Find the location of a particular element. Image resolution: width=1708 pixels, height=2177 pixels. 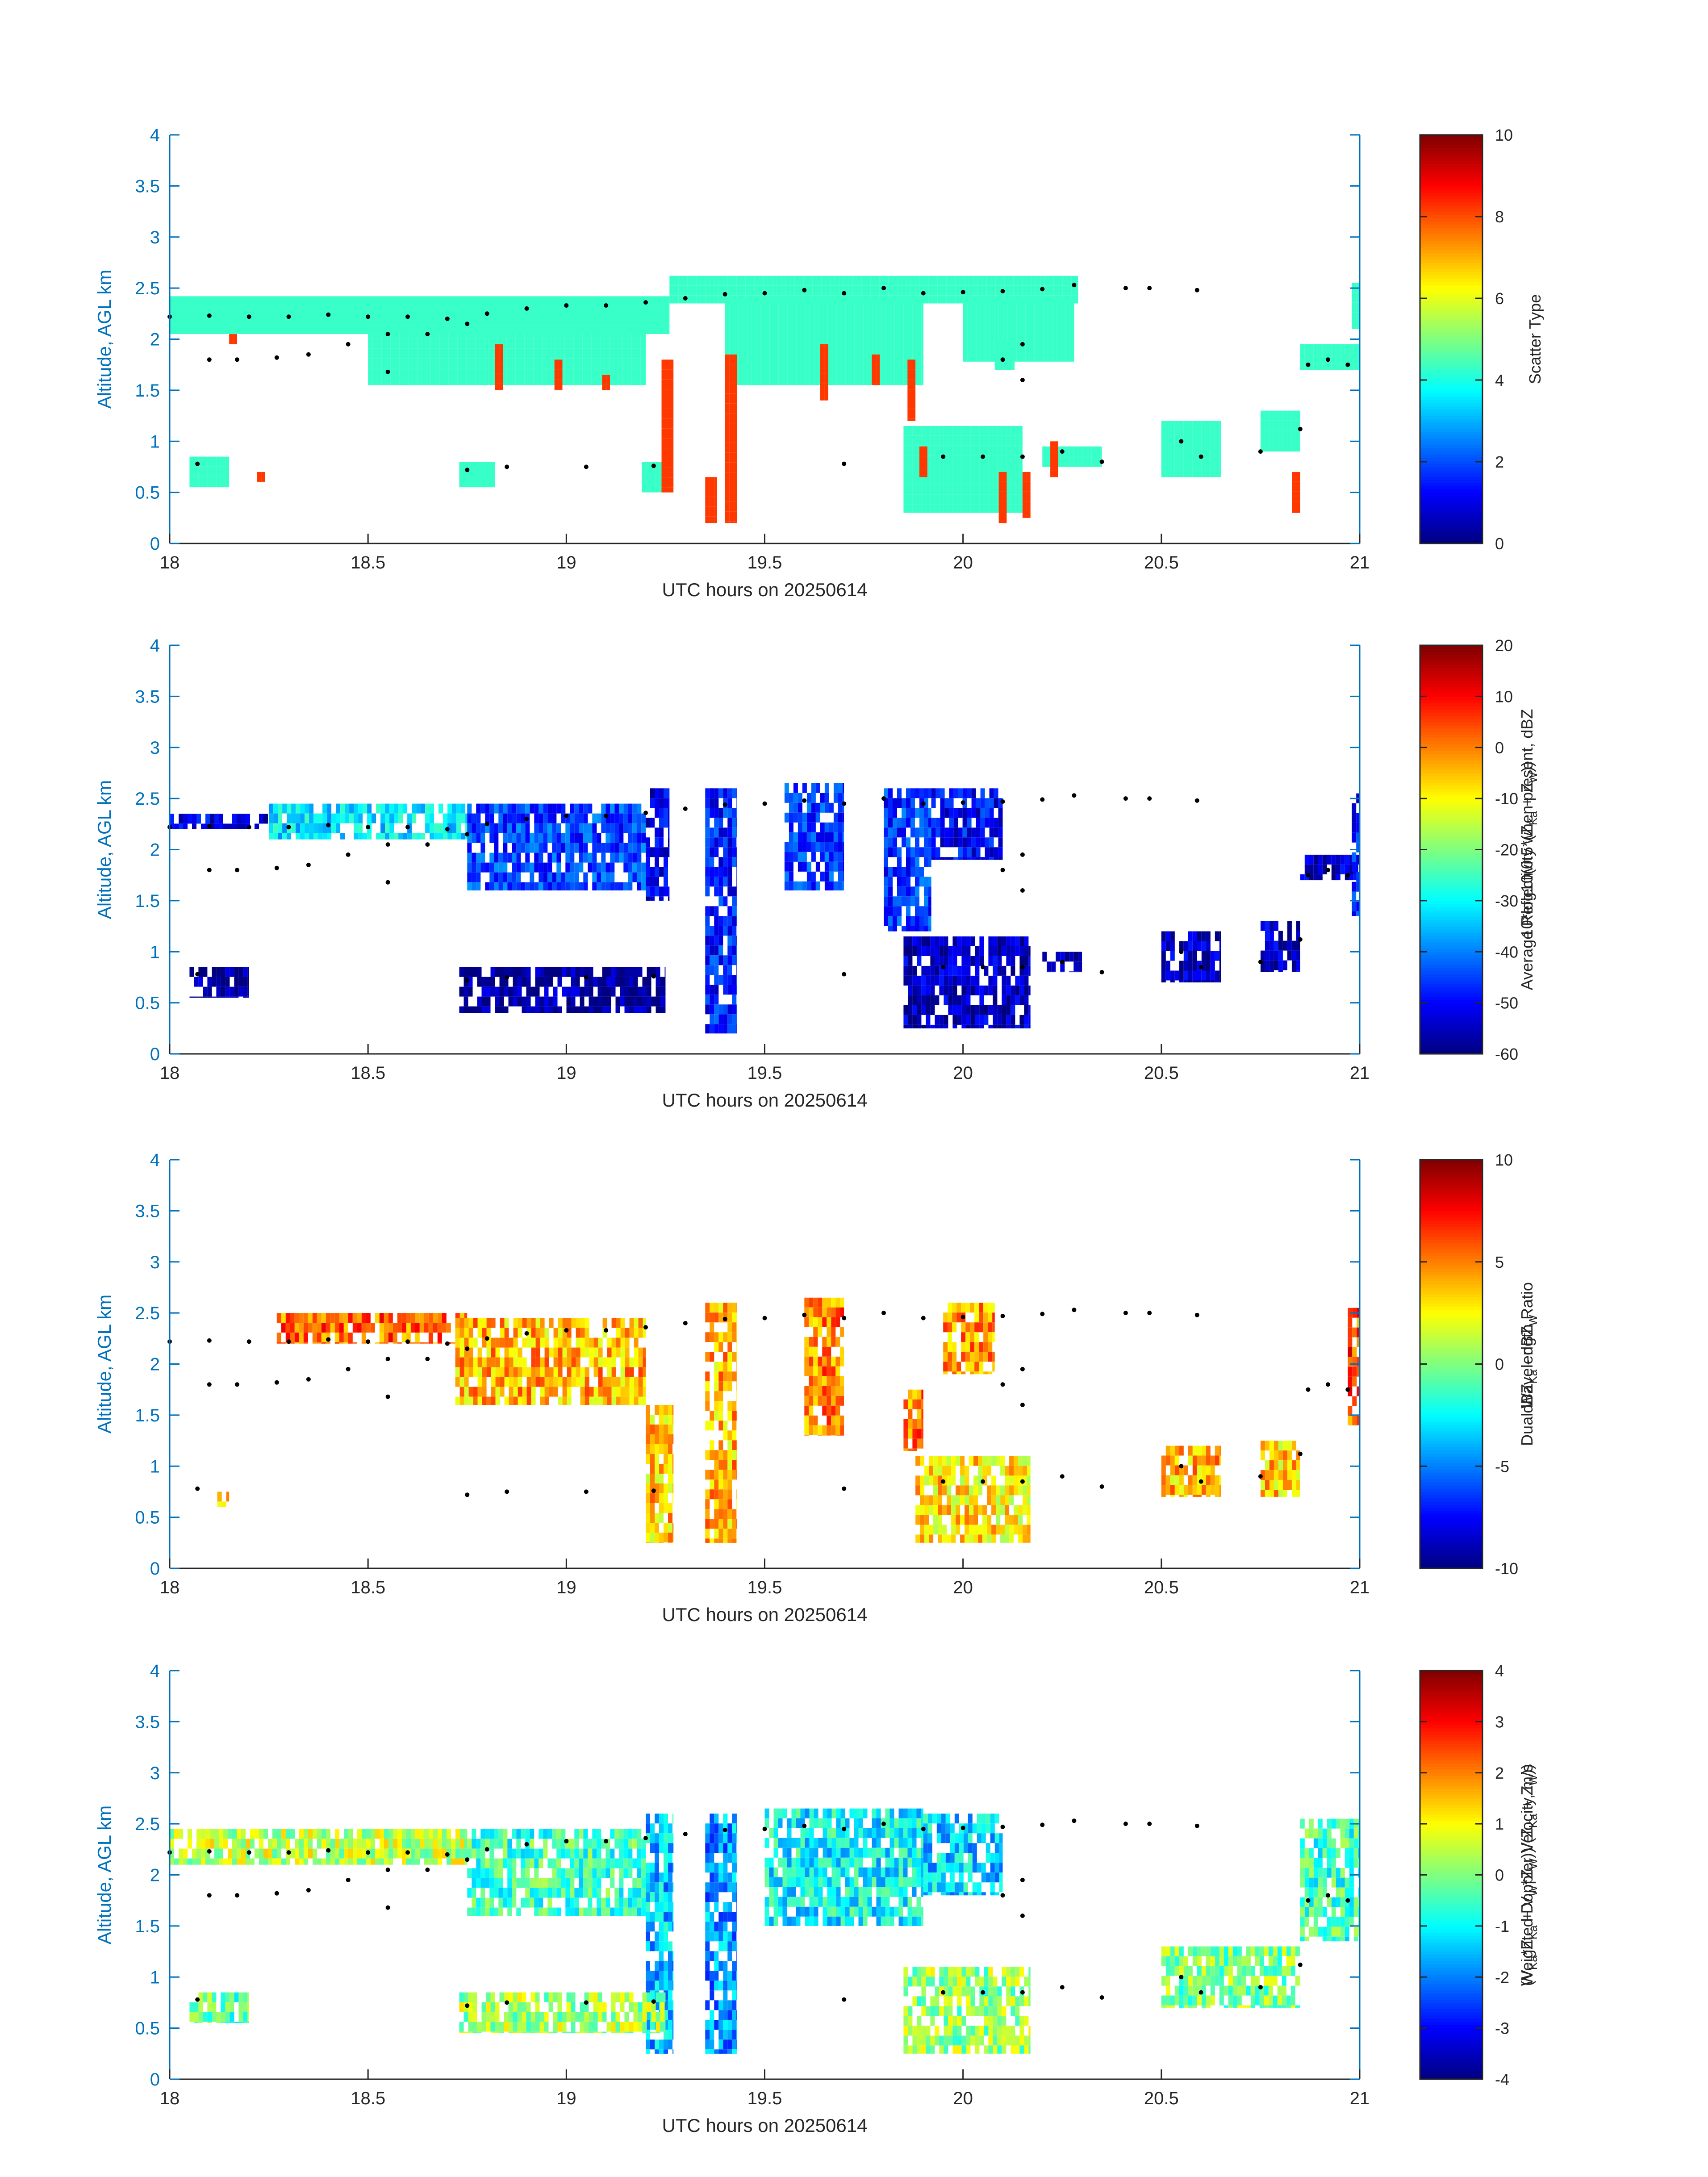

colorbar-label-text: )) is located at coordinates (1527, 766).